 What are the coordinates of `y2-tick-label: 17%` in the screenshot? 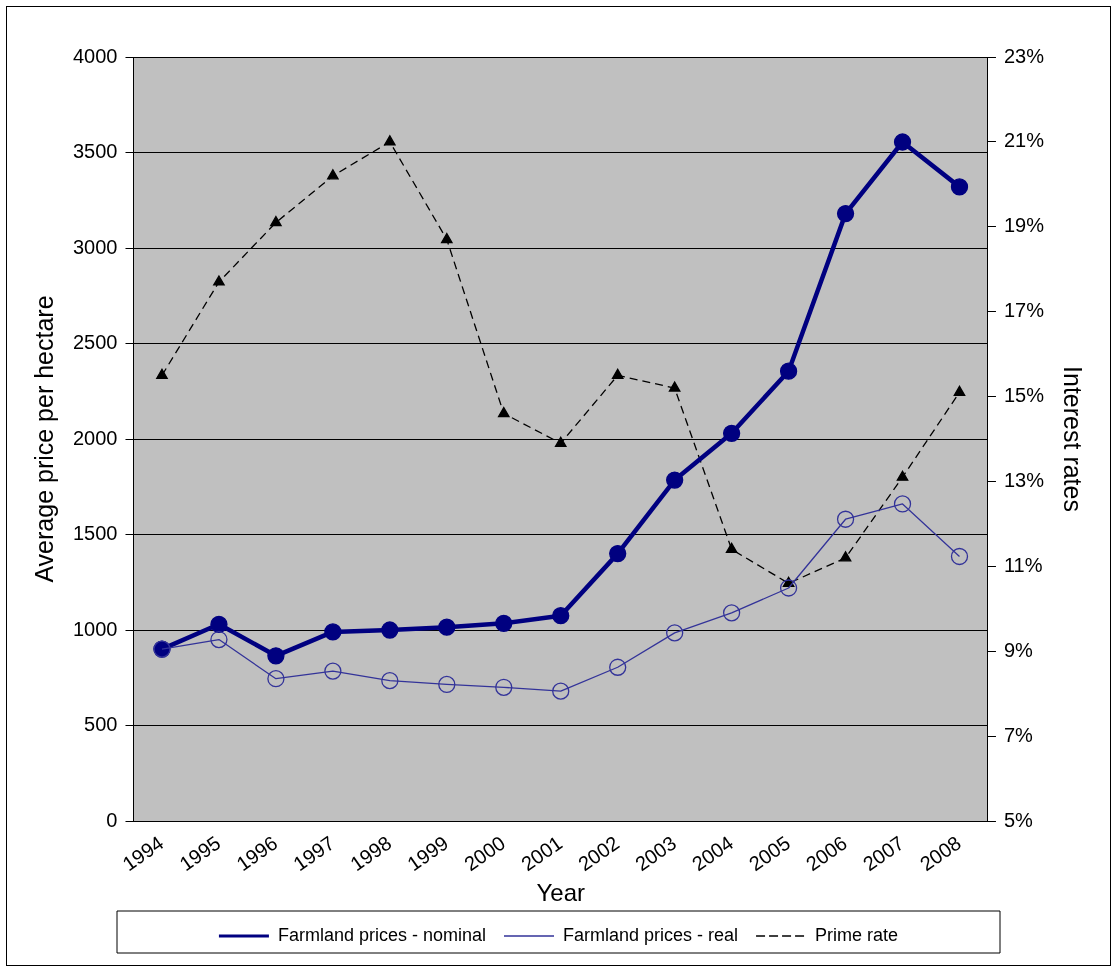 It's located at (1024, 310).